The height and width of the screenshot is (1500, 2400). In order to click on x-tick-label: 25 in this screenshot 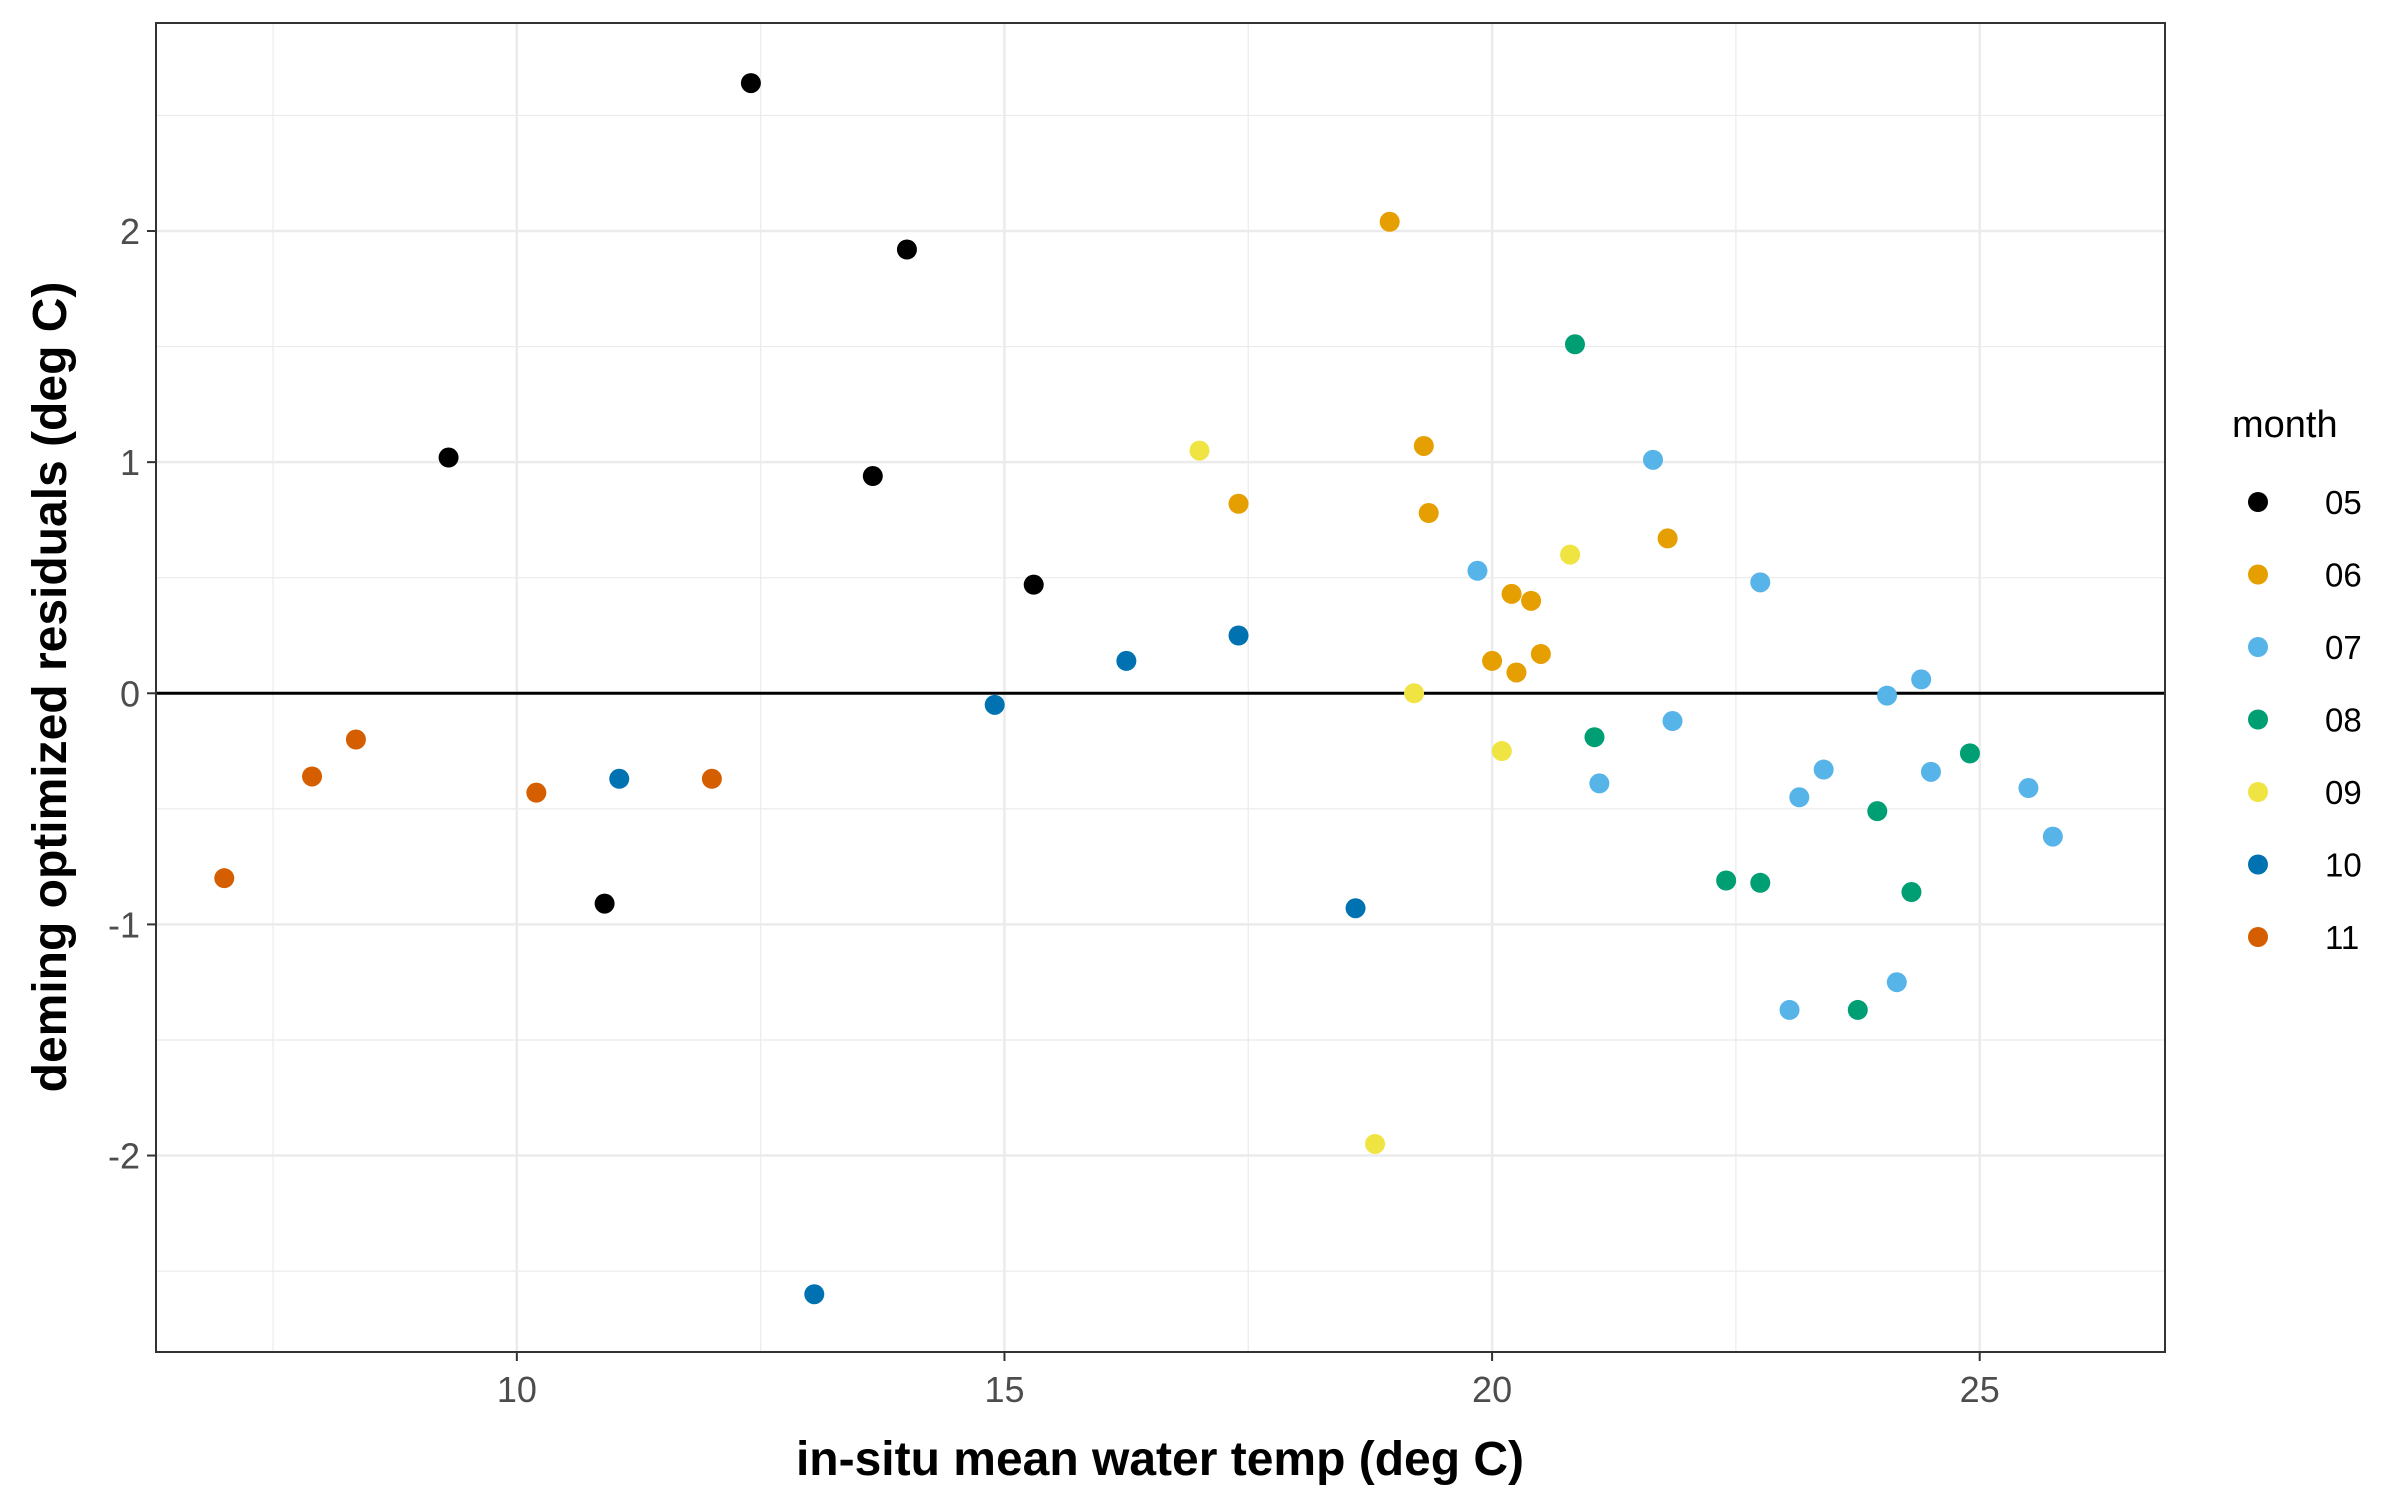, I will do `click(1980, 1389)`.